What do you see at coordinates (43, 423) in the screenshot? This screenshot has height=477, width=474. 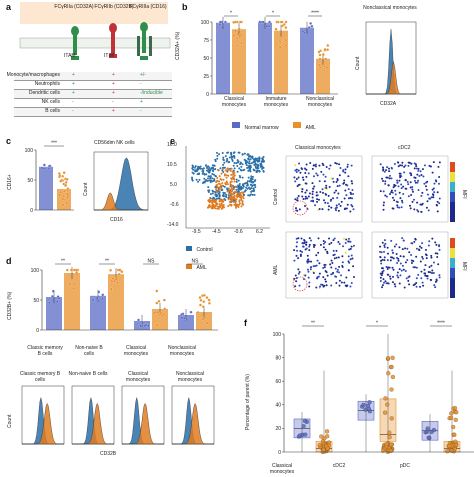 I see `cd32b-histogram-1-curve` at bounding box center [43, 423].